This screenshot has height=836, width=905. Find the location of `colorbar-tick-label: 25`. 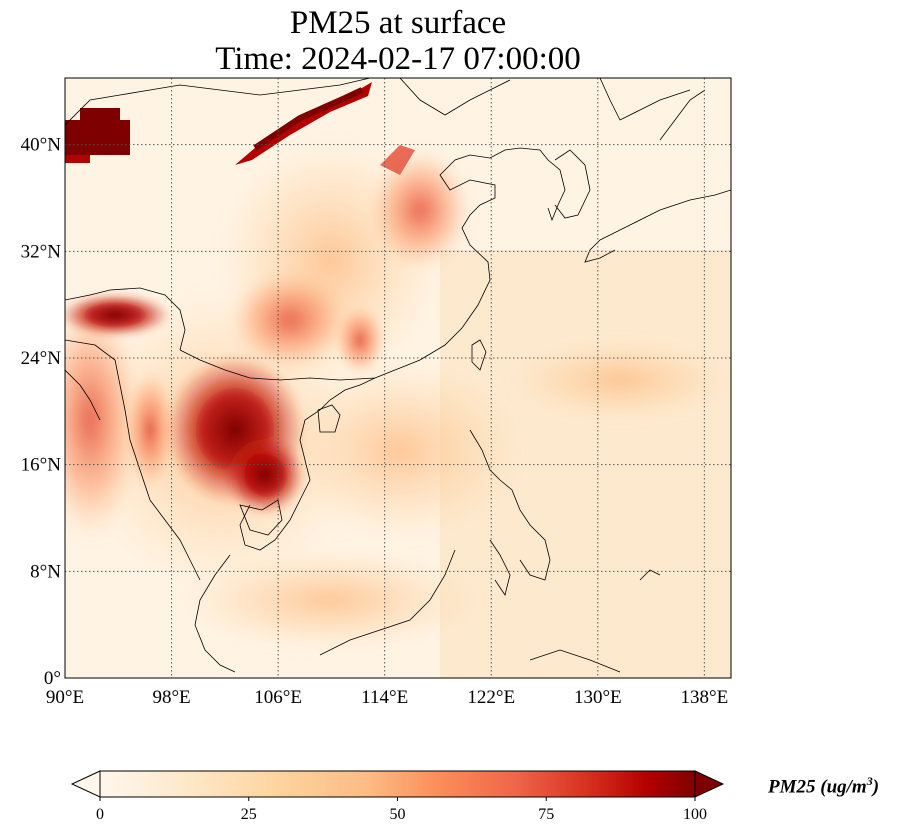

colorbar-tick-label: 25 is located at coordinates (249, 814).